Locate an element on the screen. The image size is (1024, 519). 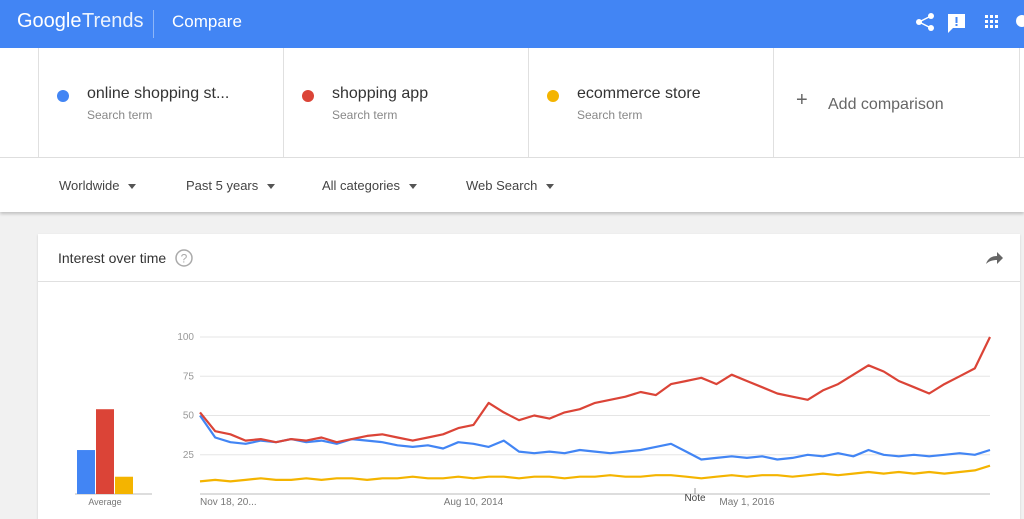
y-tick-label: 100 is located at coordinates (185, 337).